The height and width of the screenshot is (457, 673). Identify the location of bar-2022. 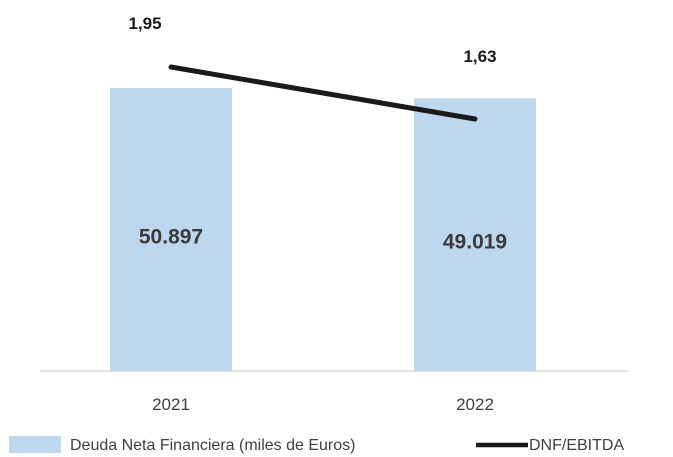
(475, 235).